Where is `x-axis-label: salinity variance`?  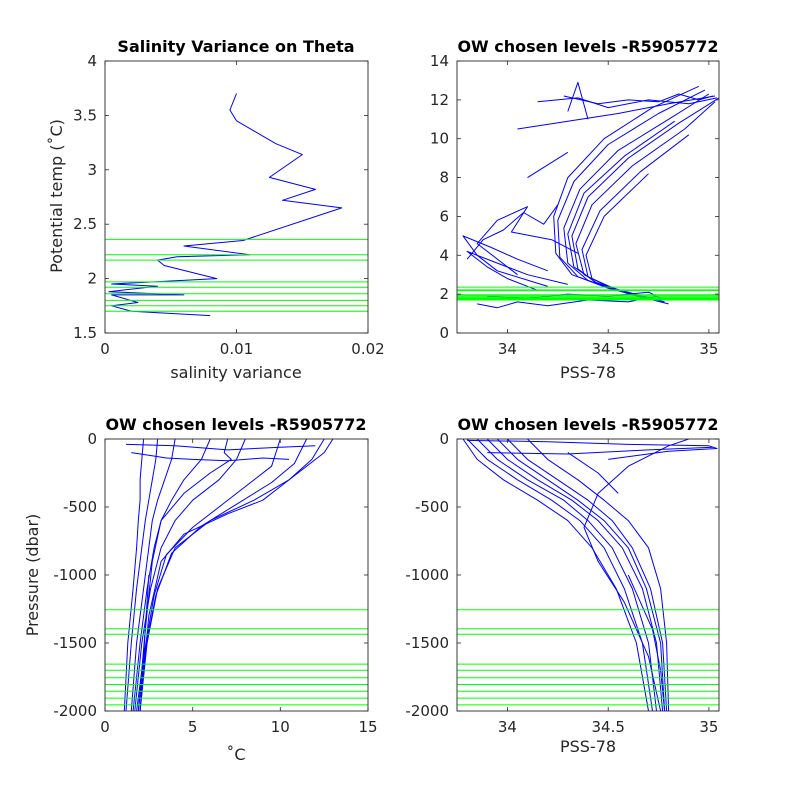 x-axis-label: salinity variance is located at coordinates (235, 372).